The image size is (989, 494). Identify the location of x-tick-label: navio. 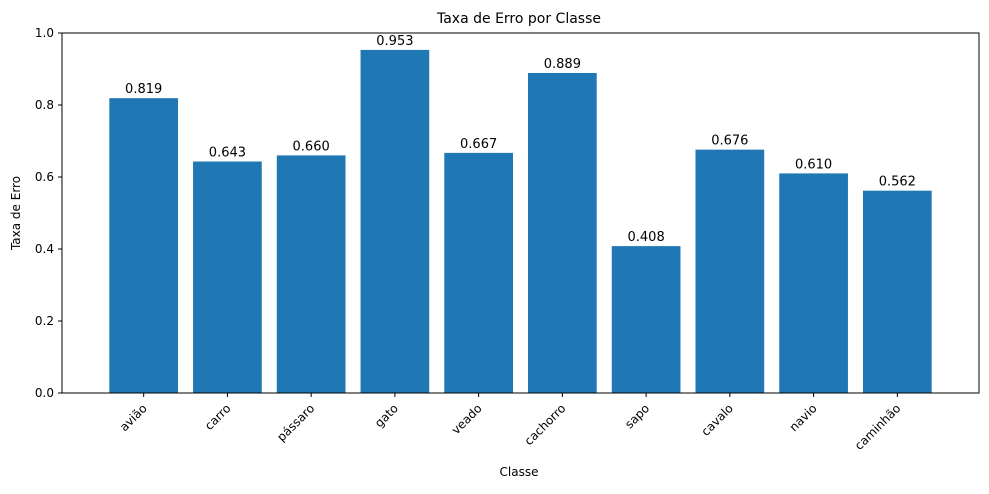
(803, 417).